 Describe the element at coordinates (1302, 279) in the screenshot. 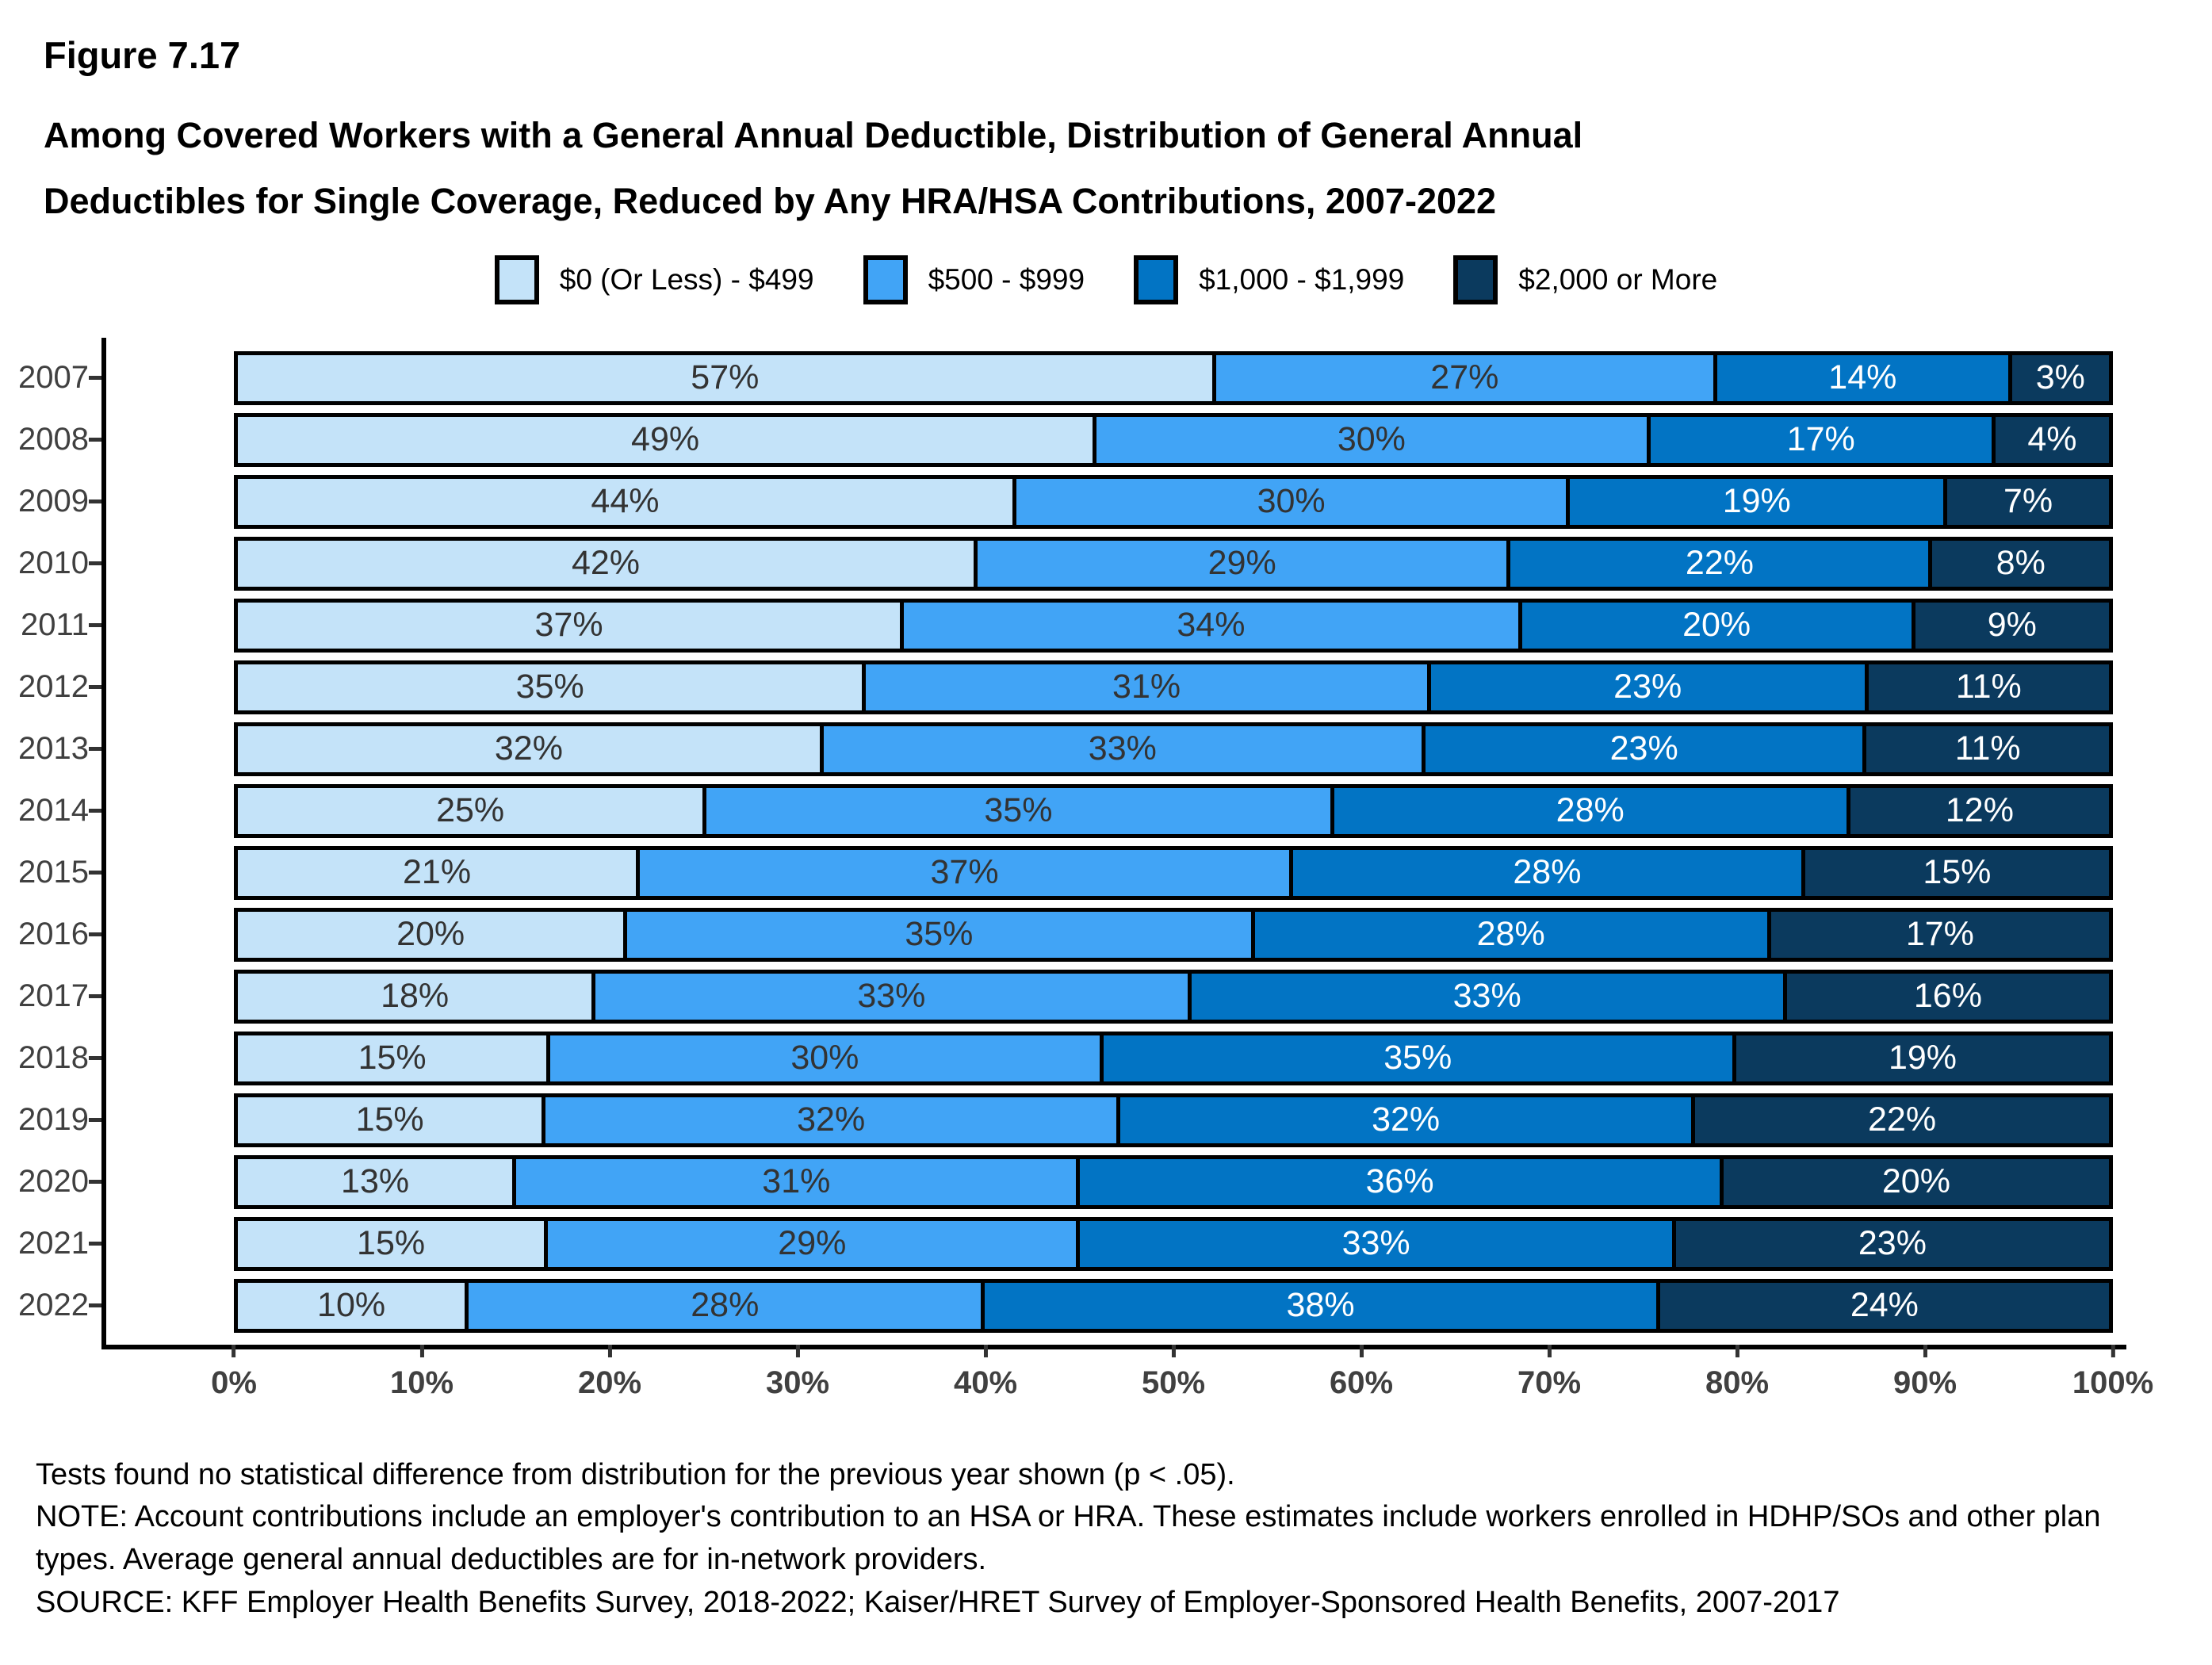

I see `legend-label: $1,000 - $1,999` at that location.